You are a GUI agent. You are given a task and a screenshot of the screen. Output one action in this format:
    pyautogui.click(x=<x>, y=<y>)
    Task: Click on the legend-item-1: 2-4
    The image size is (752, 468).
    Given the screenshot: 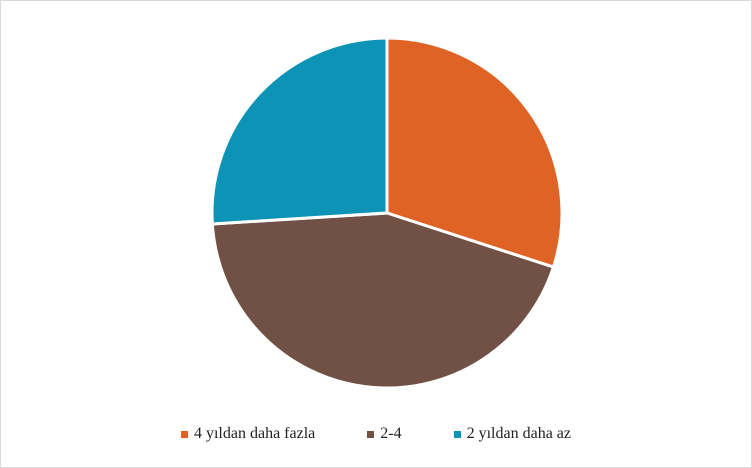 What is the action you would take?
    pyautogui.click(x=384, y=434)
    